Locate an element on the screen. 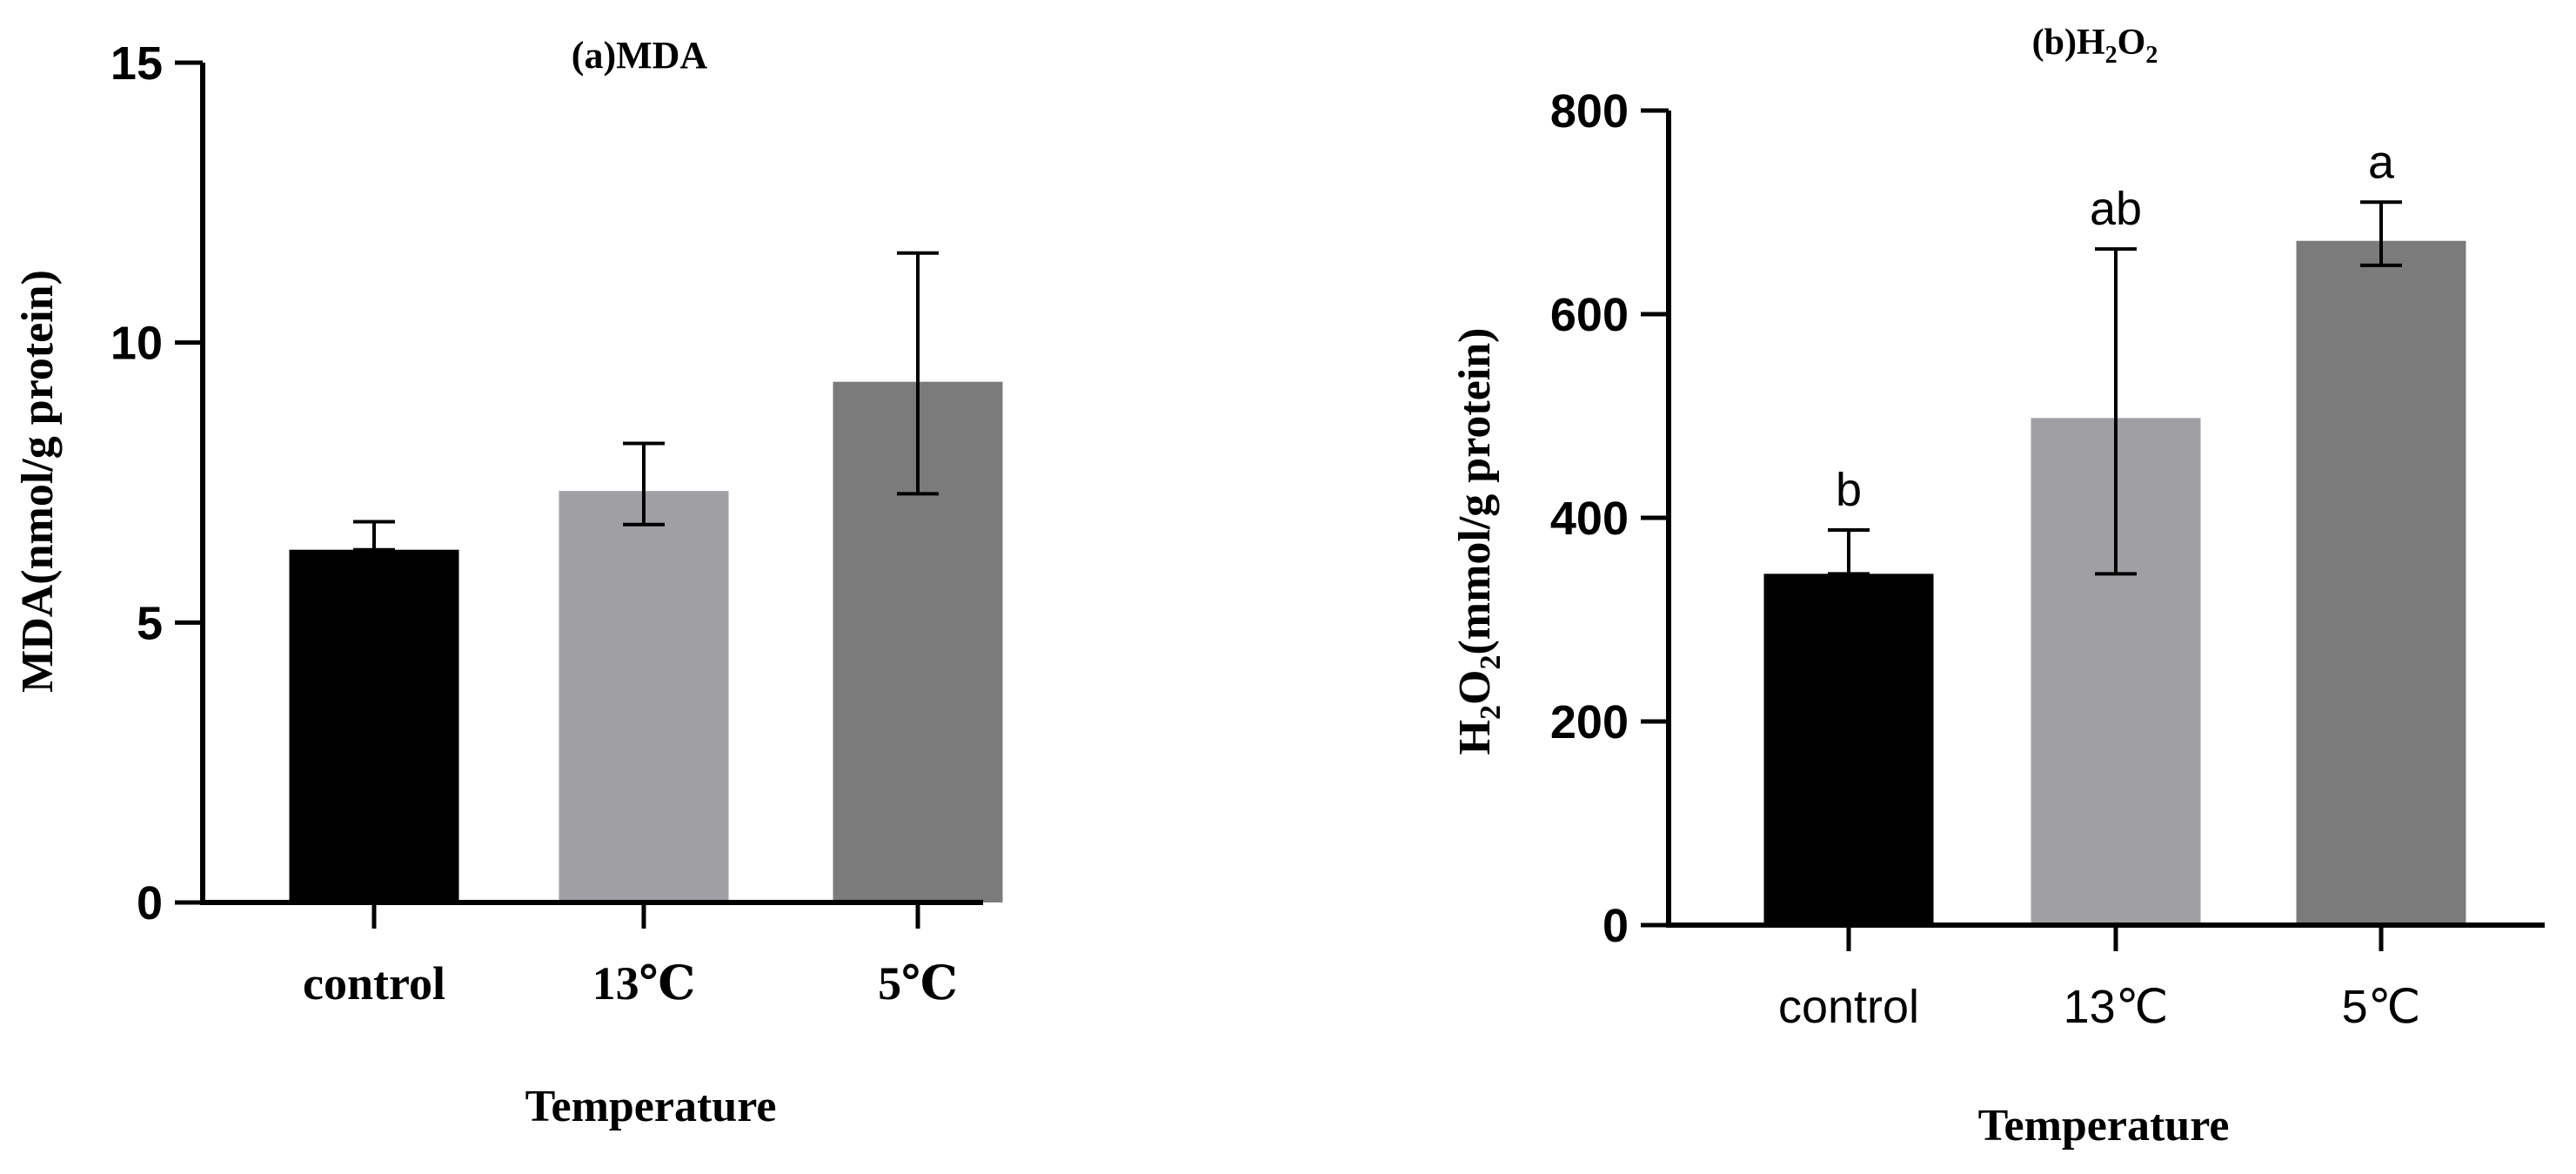 This screenshot has height=1174, width=2576. y-tick-label: 800 is located at coordinates (1589, 111).